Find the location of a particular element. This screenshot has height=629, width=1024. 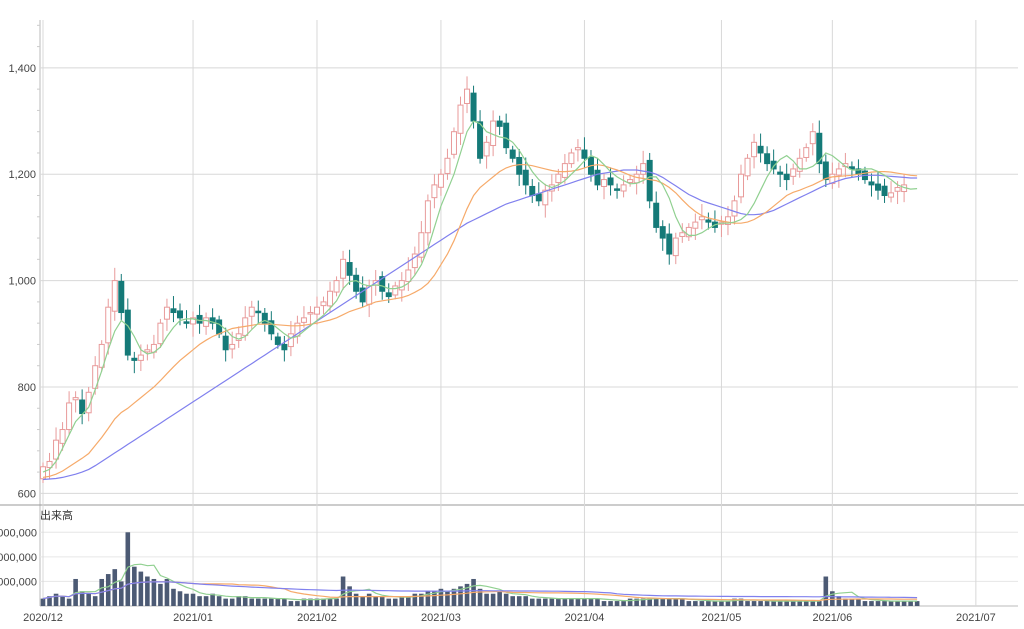

price-tick-label: 1,400 is located at coordinates (22, 69).